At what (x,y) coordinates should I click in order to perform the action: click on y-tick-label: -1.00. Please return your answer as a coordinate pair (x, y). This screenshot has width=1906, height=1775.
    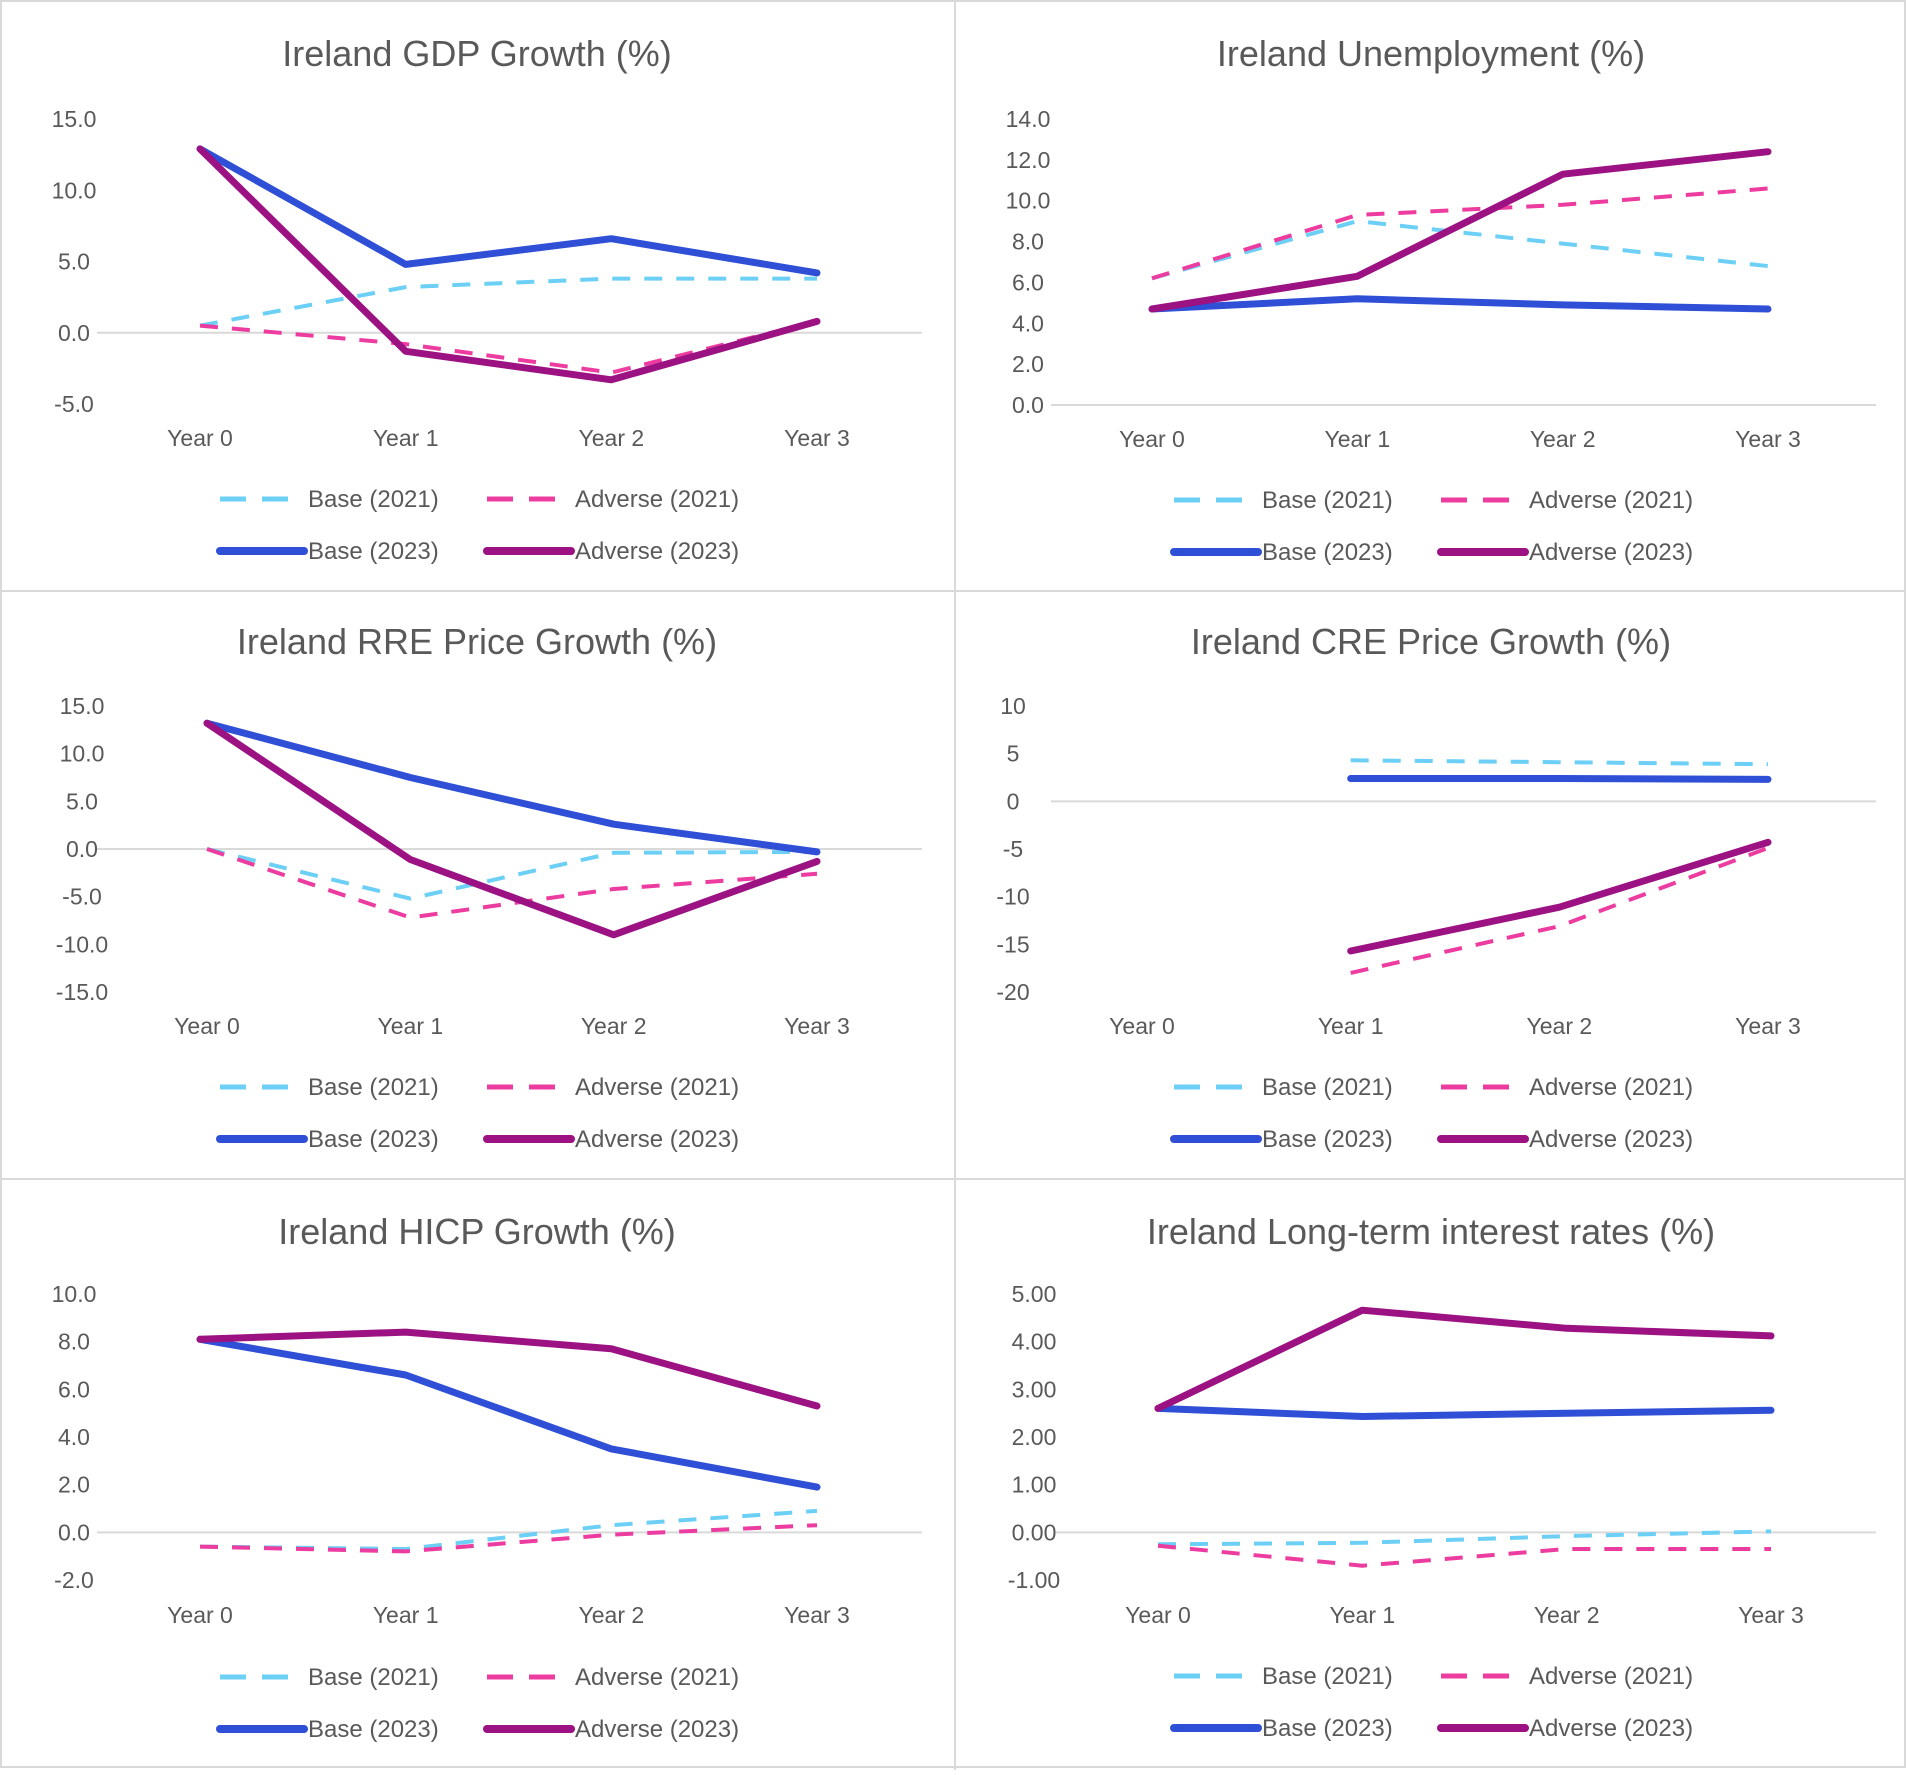
    Looking at the image, I should click on (1034, 1580).